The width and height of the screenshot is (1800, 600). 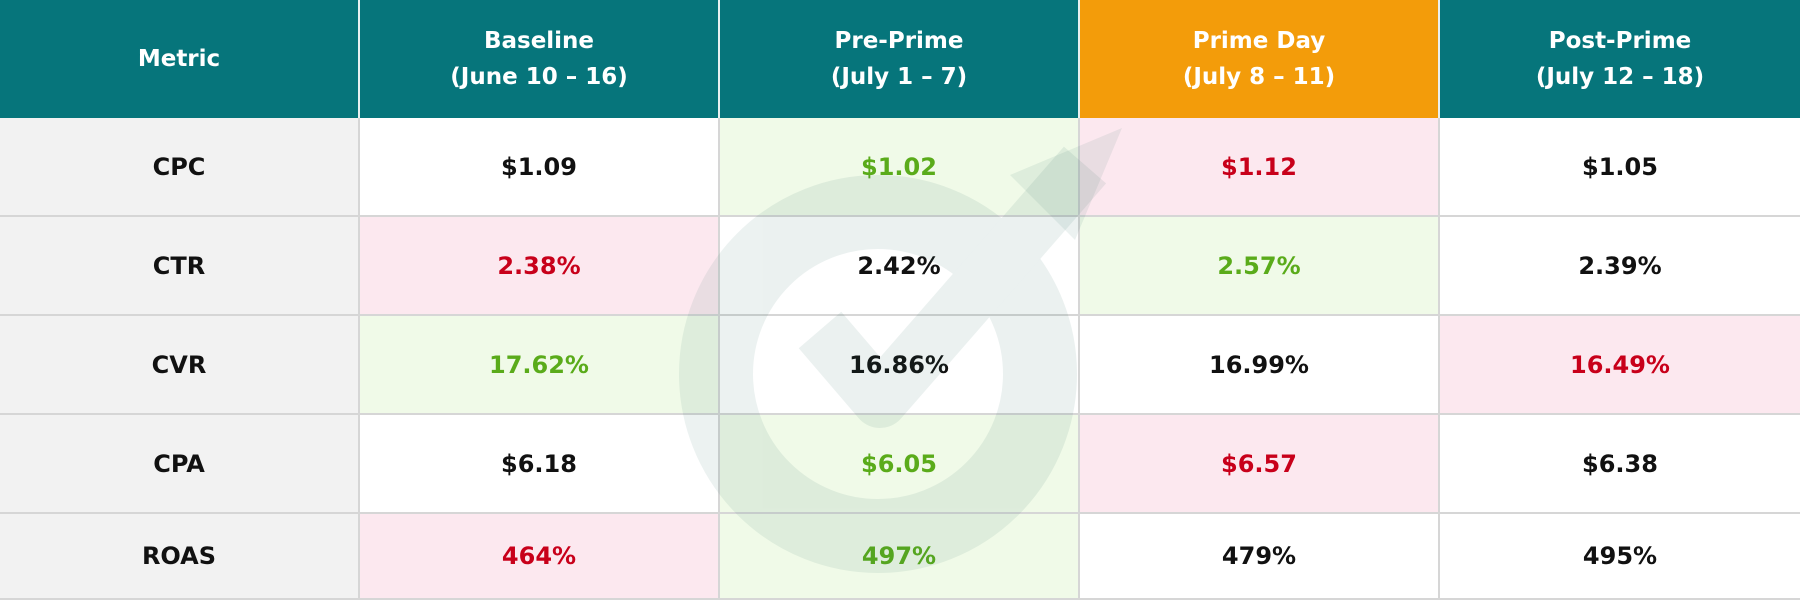 What do you see at coordinates (540, 557) in the screenshot?
I see `value-cell: 464%` at bounding box center [540, 557].